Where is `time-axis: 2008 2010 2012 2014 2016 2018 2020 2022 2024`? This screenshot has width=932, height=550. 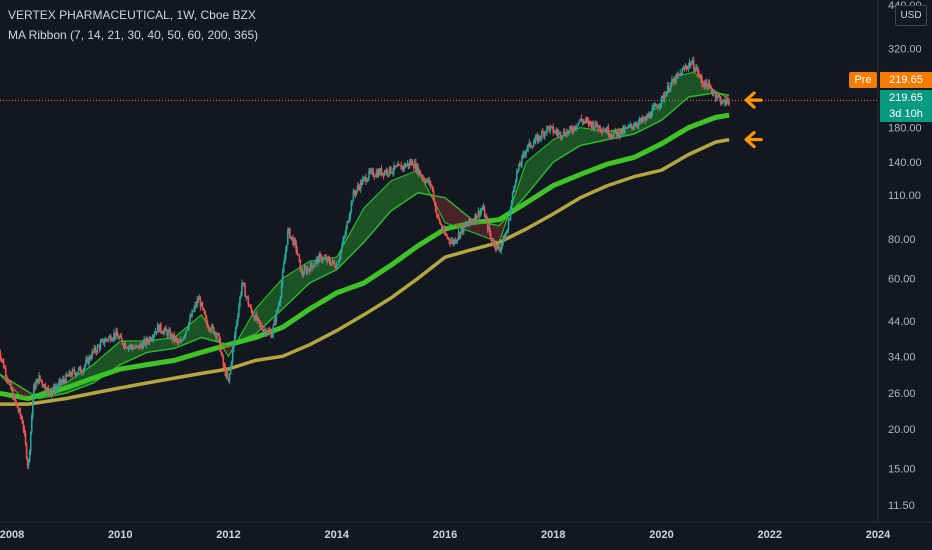 time-axis: 2008 2010 2012 2014 2016 2018 2020 2022 2024 is located at coordinates (445, 535).